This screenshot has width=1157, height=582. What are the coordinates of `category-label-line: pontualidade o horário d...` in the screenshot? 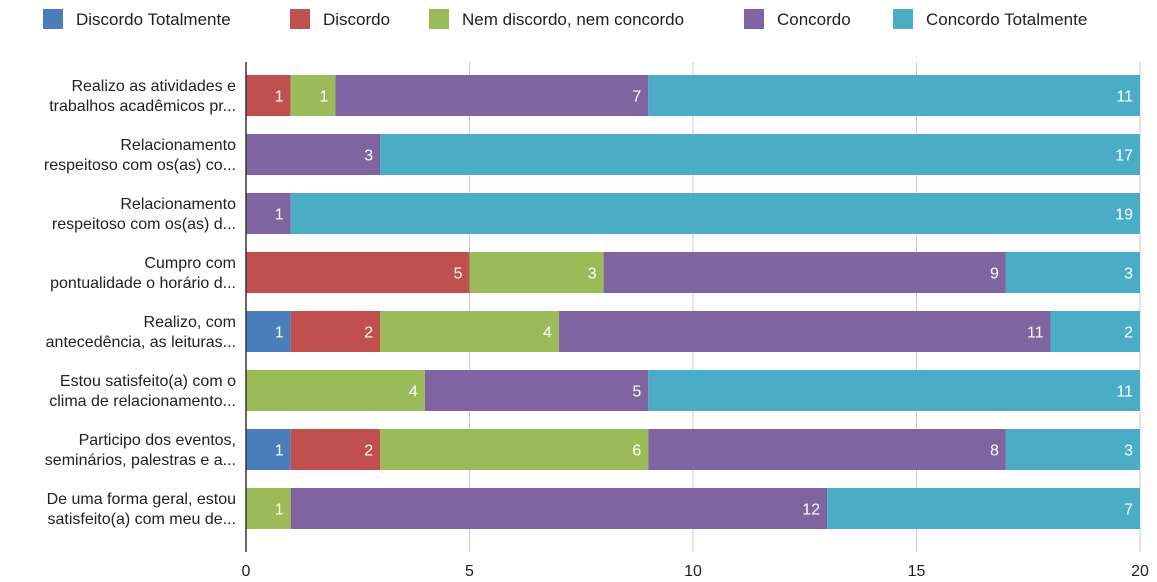 It's located at (143, 283).